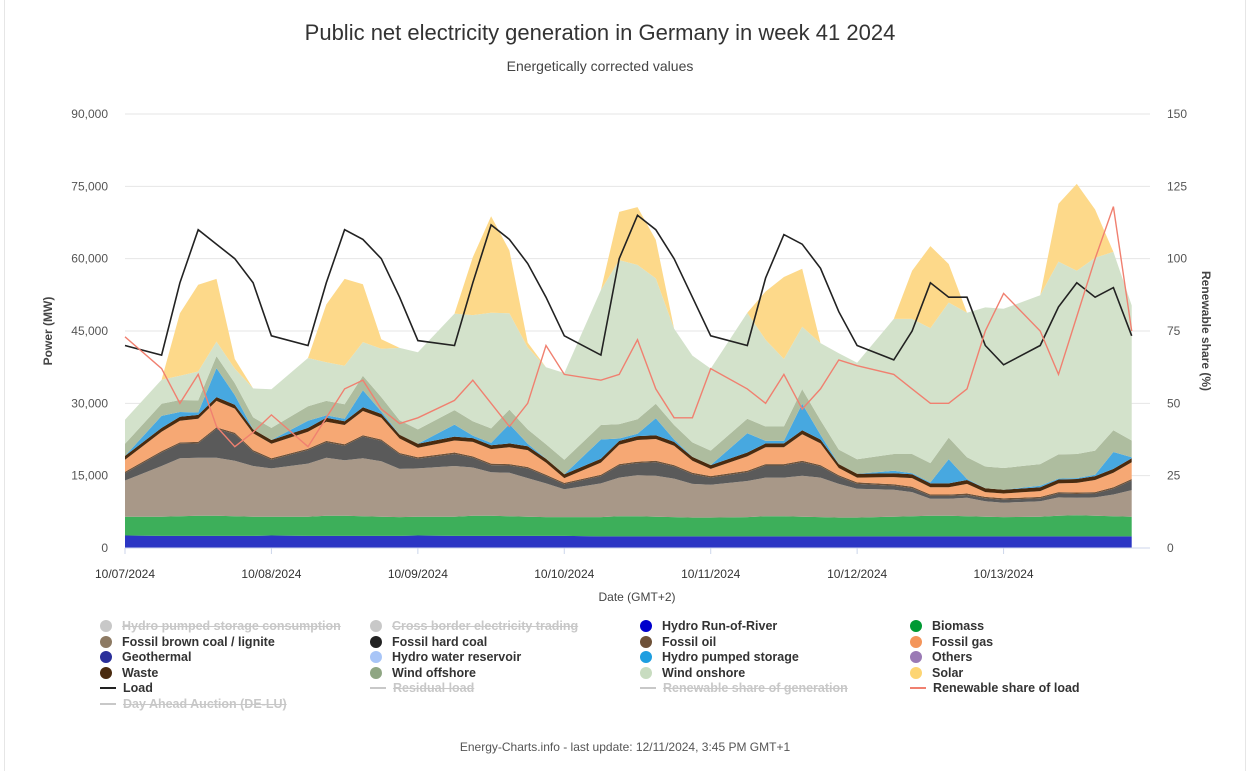 Image resolution: width=1250 pixels, height=771 pixels. What do you see at coordinates (198, 641) in the screenshot?
I see `legend-label: Fossil brown coal / lignite` at bounding box center [198, 641].